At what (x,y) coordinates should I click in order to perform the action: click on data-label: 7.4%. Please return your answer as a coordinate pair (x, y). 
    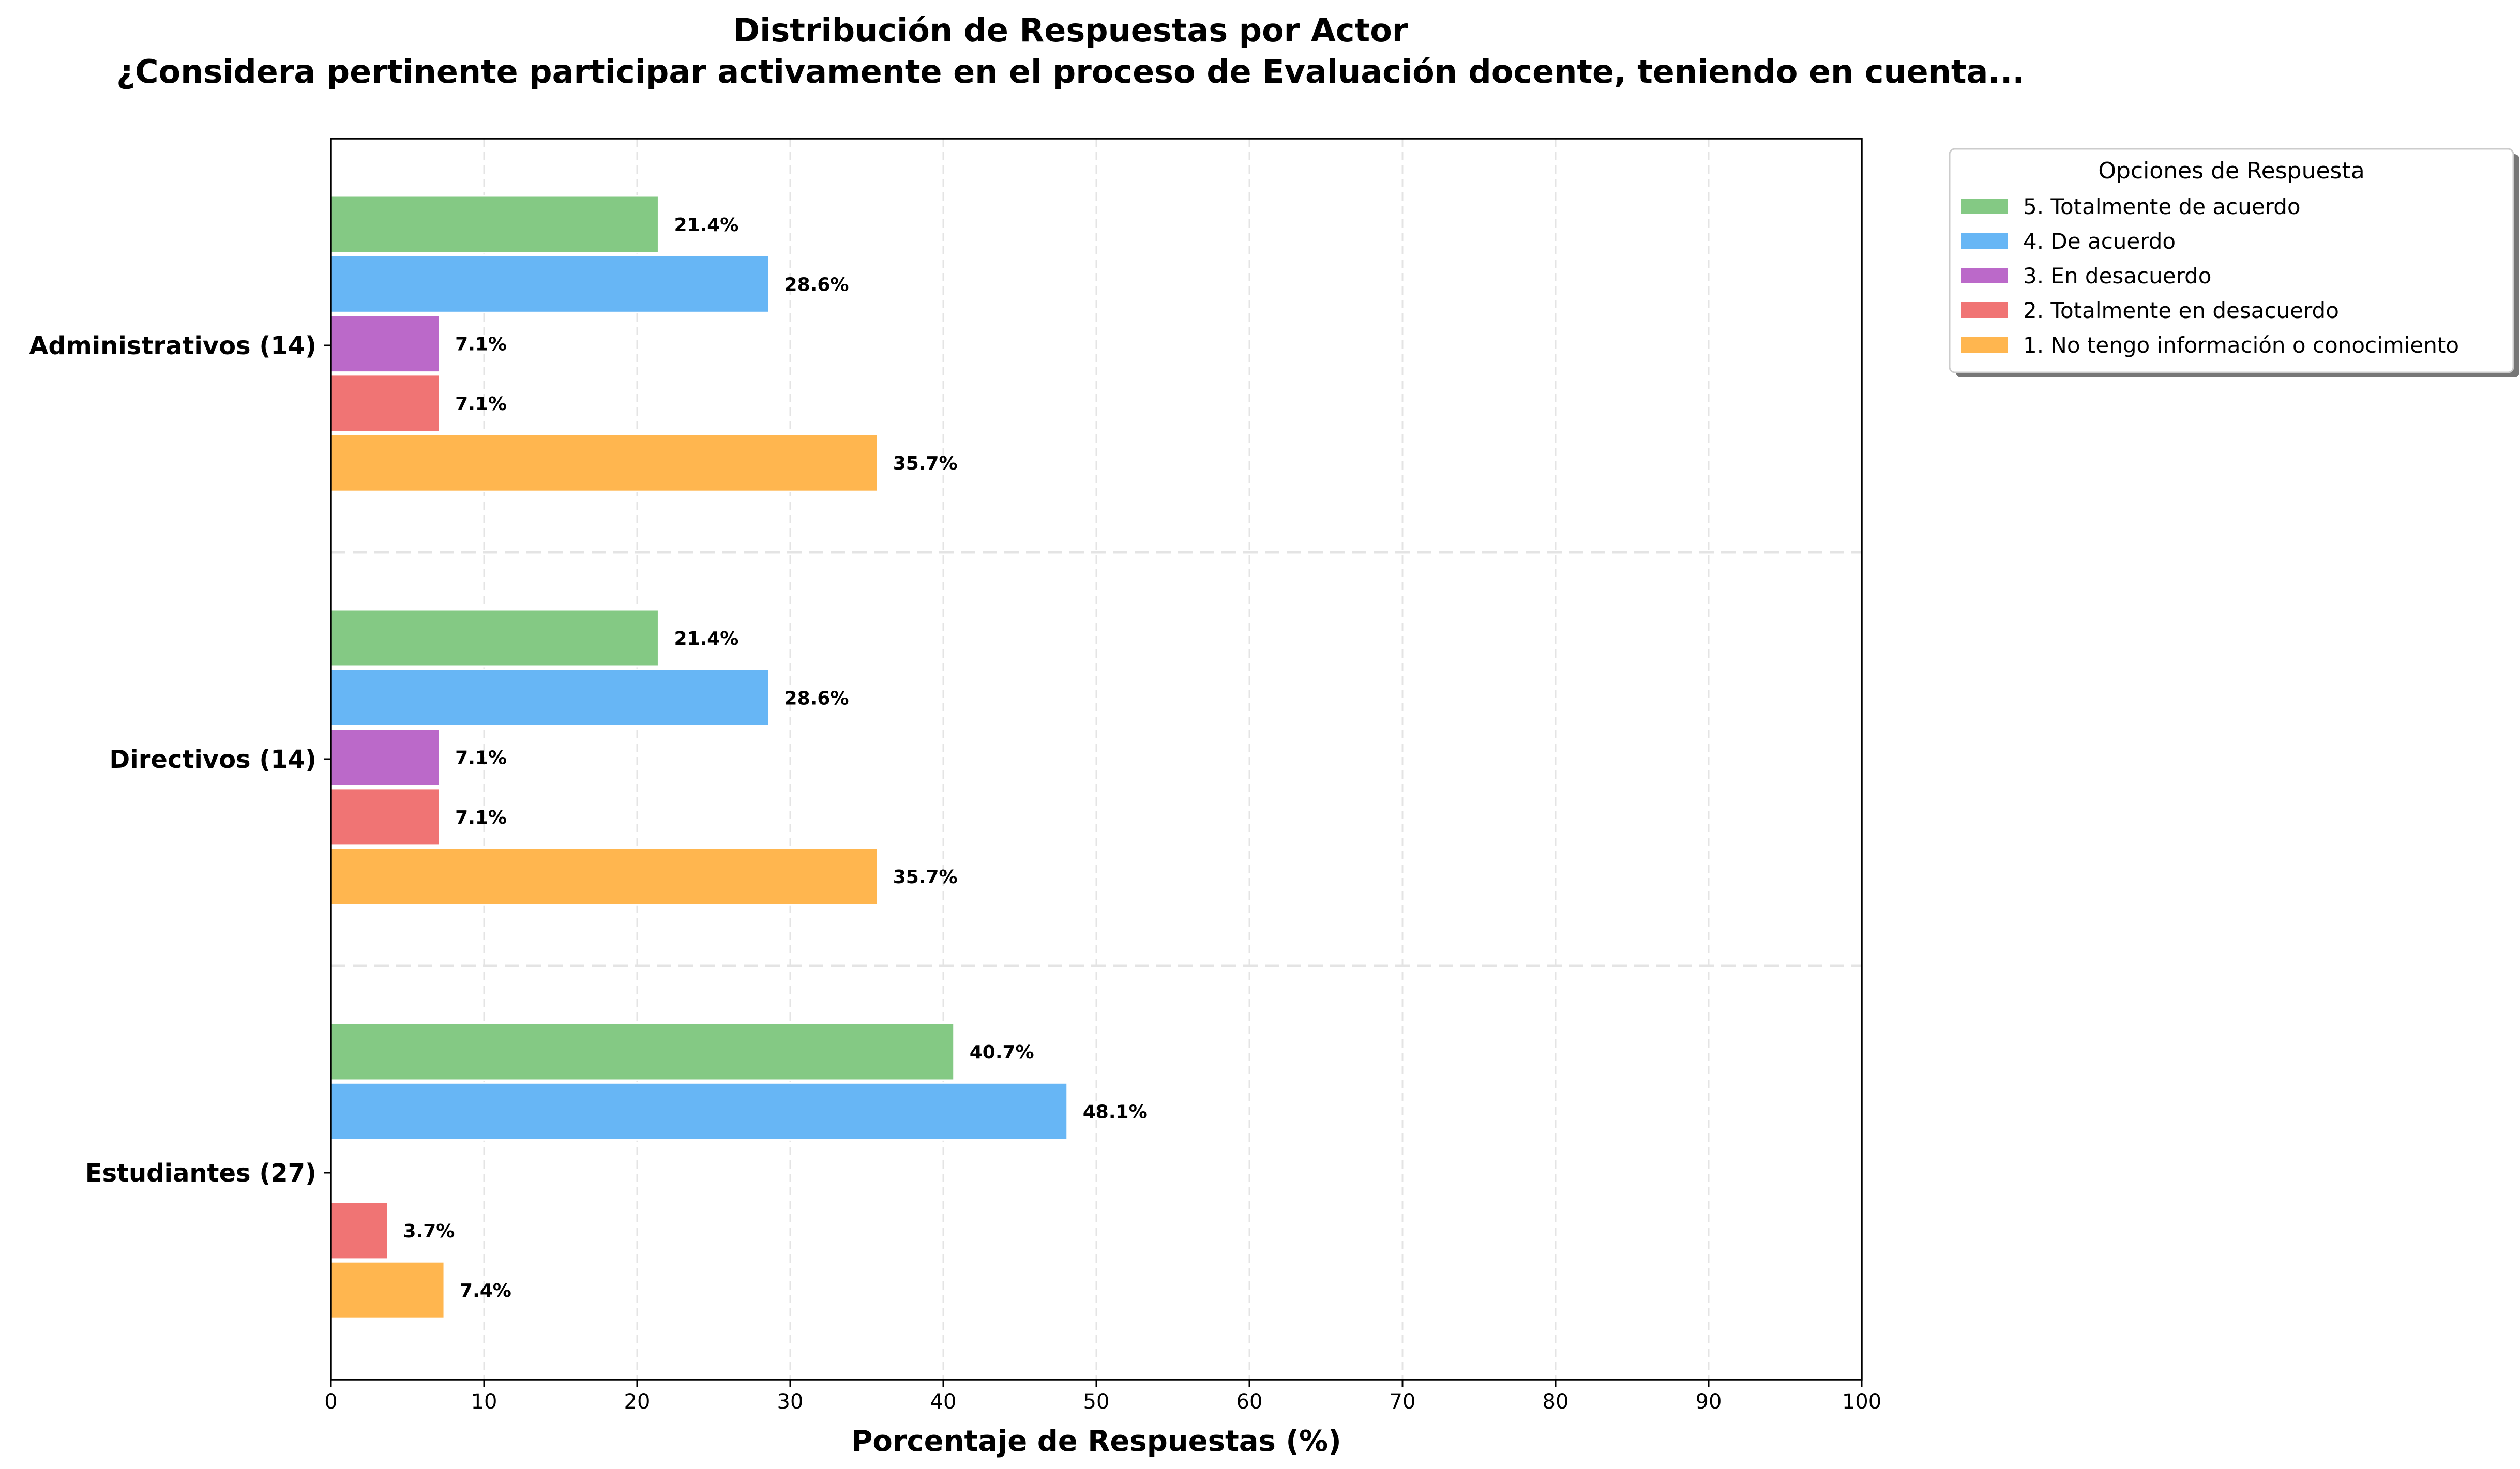
    Looking at the image, I should click on (485, 1291).